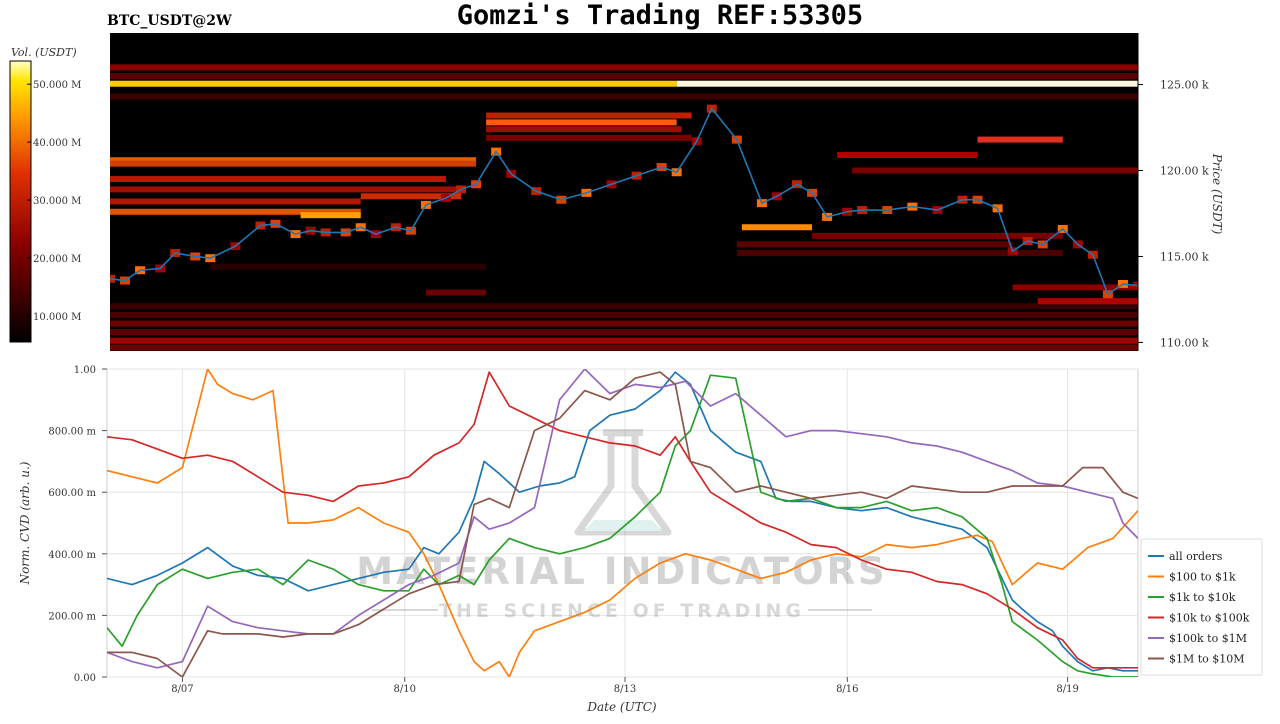 This screenshot has width=1280, height=724. Describe the element at coordinates (847, 689) in the screenshot. I see `x-tick-label: 8/16` at that location.